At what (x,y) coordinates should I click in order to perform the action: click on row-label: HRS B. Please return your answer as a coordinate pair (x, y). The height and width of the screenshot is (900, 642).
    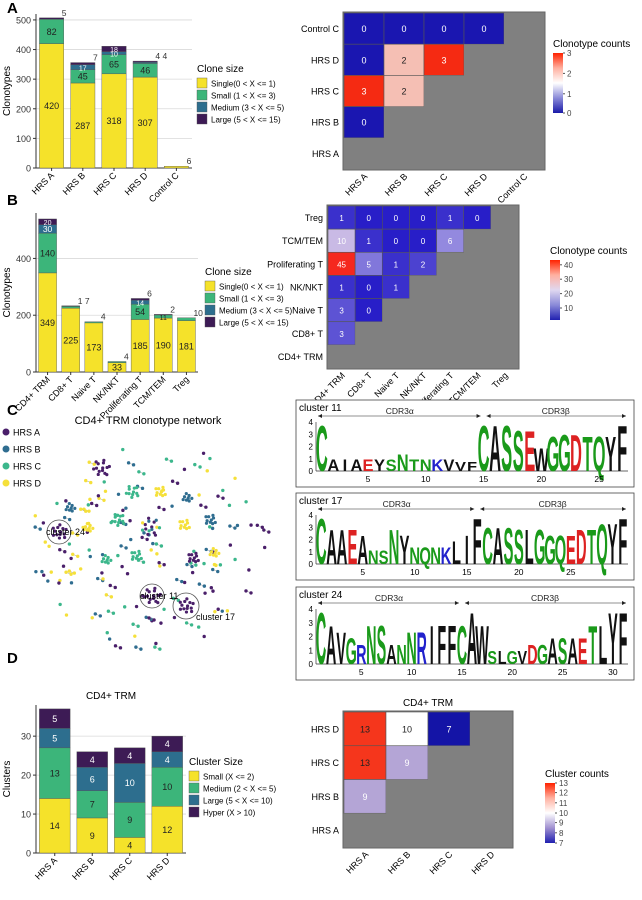
    Looking at the image, I should click on (325, 123).